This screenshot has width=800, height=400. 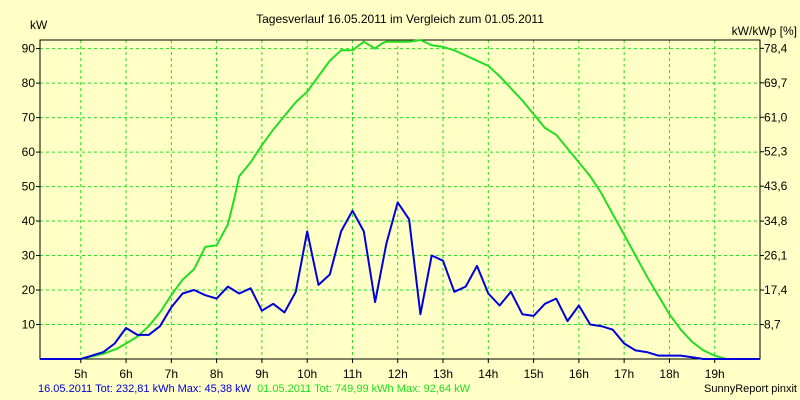 What do you see at coordinates (29, 256) in the screenshot?
I see `y-left-tick-label-2: 30` at bounding box center [29, 256].